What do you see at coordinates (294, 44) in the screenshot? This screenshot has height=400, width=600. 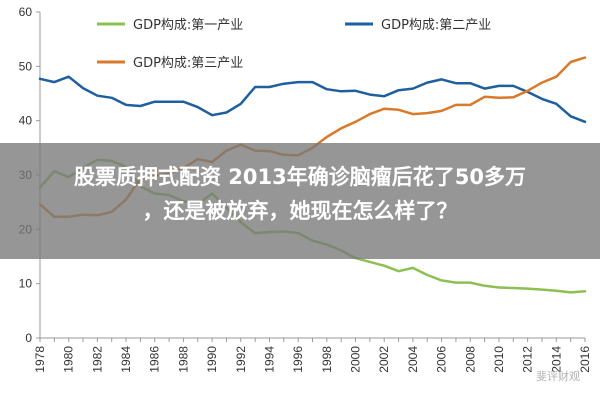 I see `legend: GDP构成:第一产业 GDP构成:第二产业 GDP构成:第三产业` at bounding box center [294, 44].